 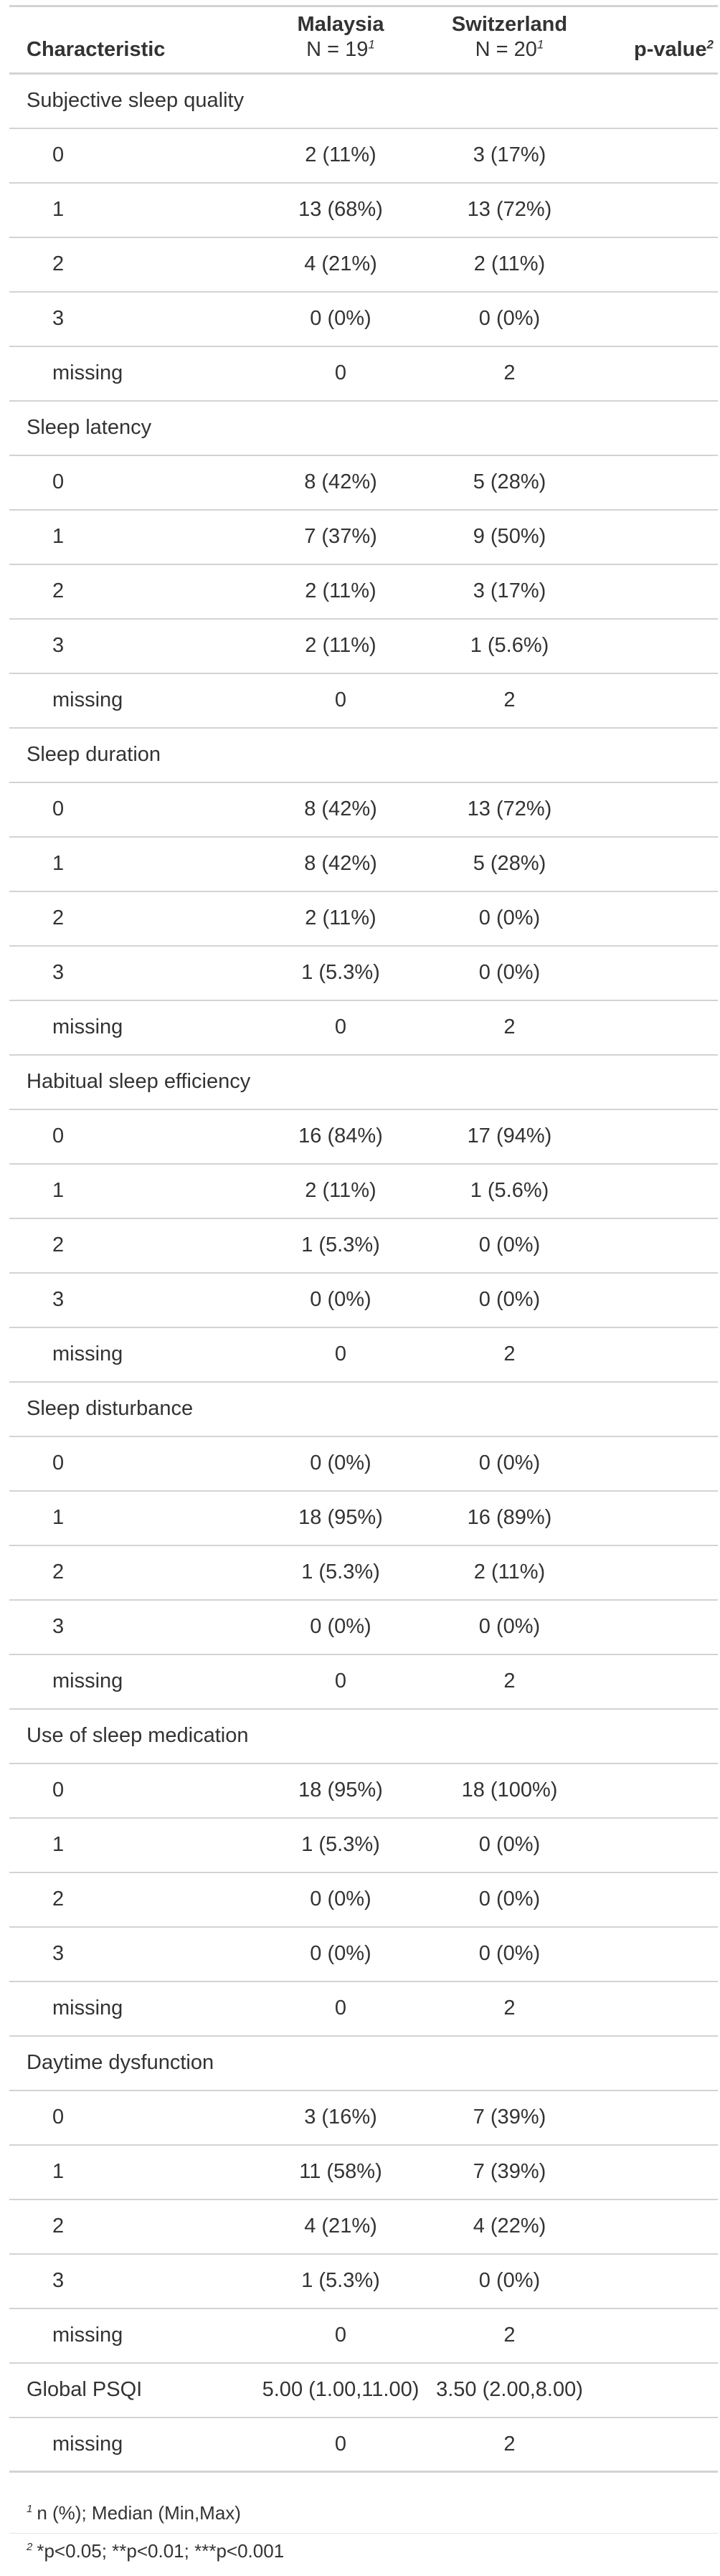 I want to click on footnote-1: 1 n (%); Median (Min,Max), so click(x=363, y=2513).